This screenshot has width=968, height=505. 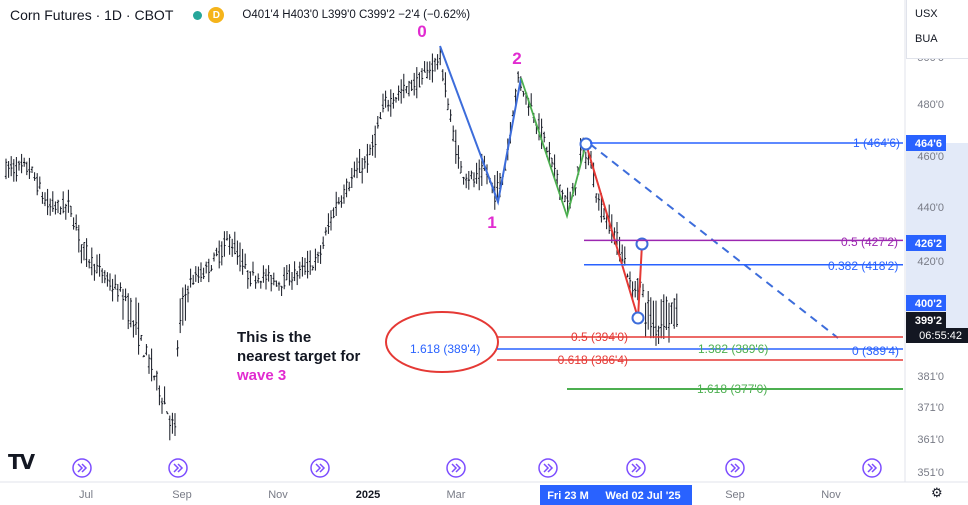 I want to click on price-tick-label: 460'0, so click(x=930, y=157).